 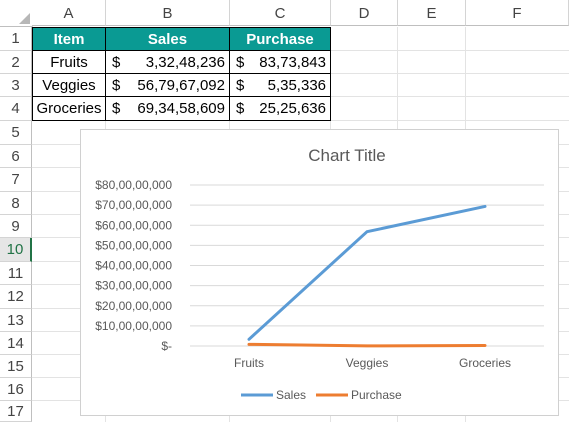 What do you see at coordinates (16, 109) in the screenshot?
I see `row-header-4: 4` at bounding box center [16, 109].